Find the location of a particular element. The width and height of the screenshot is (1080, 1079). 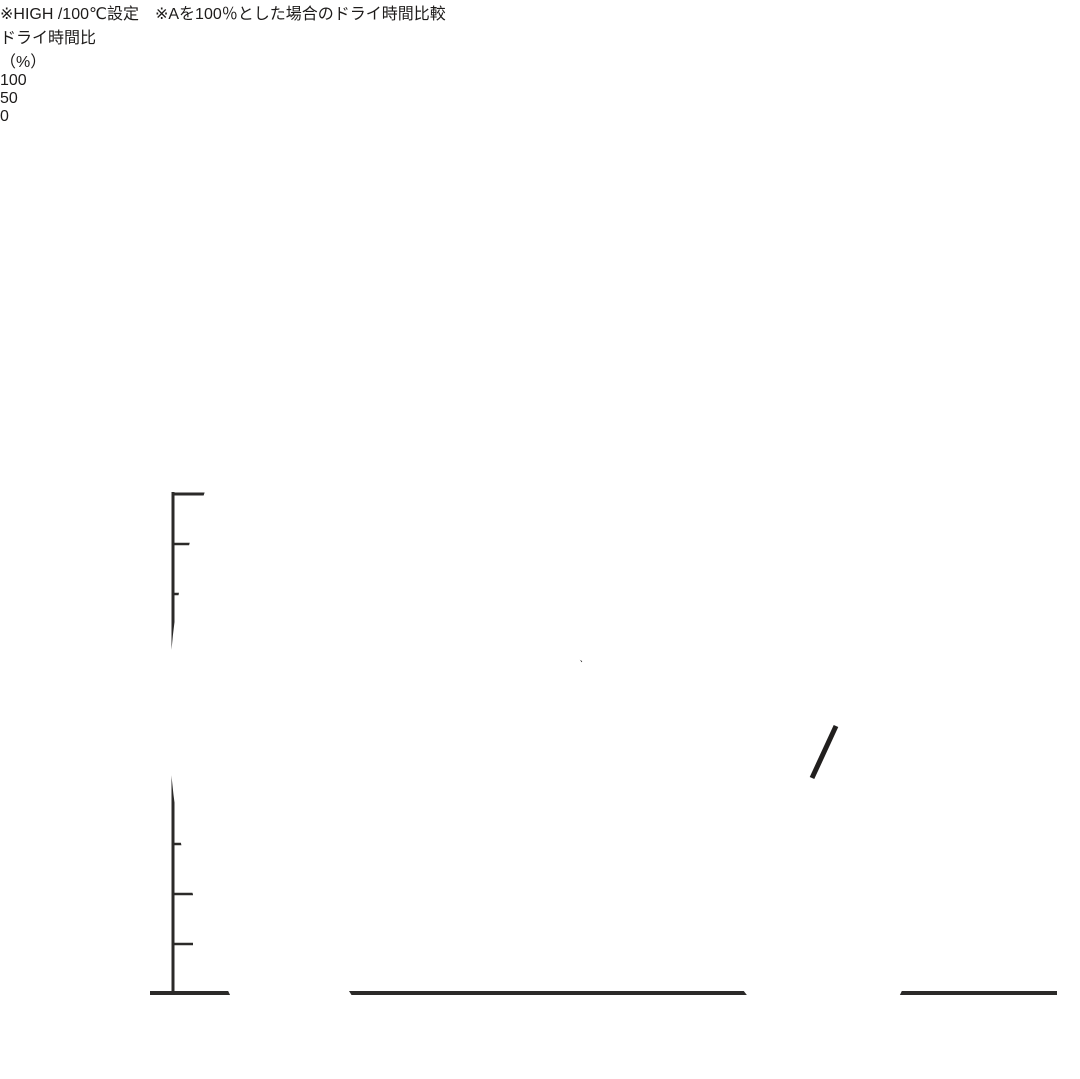

connector-line-c is located at coordinates (824, 752).